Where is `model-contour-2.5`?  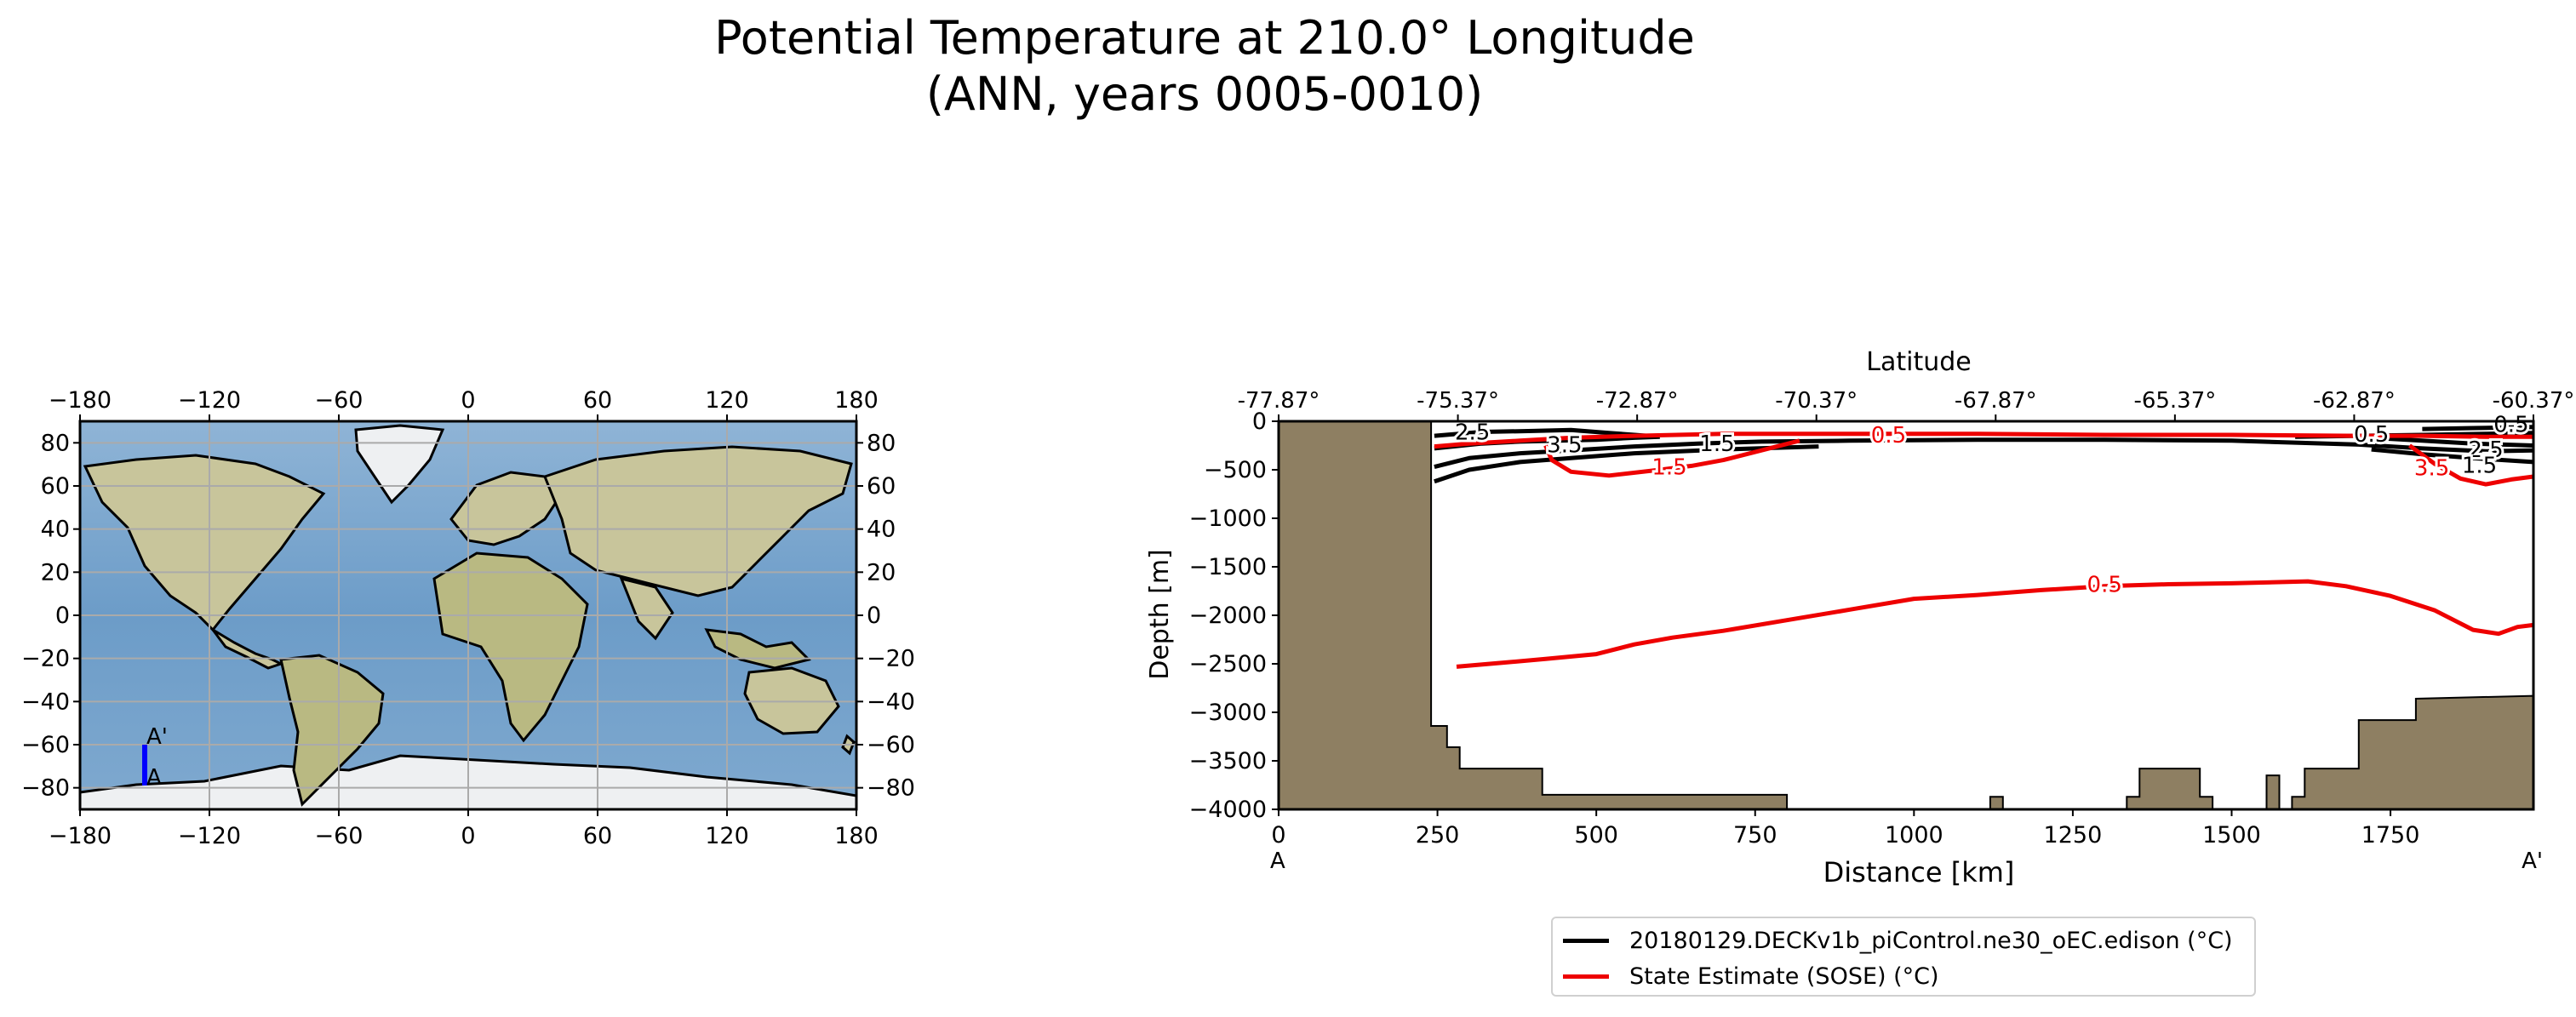
model-contour-2.5 is located at coordinates (1541, 432).